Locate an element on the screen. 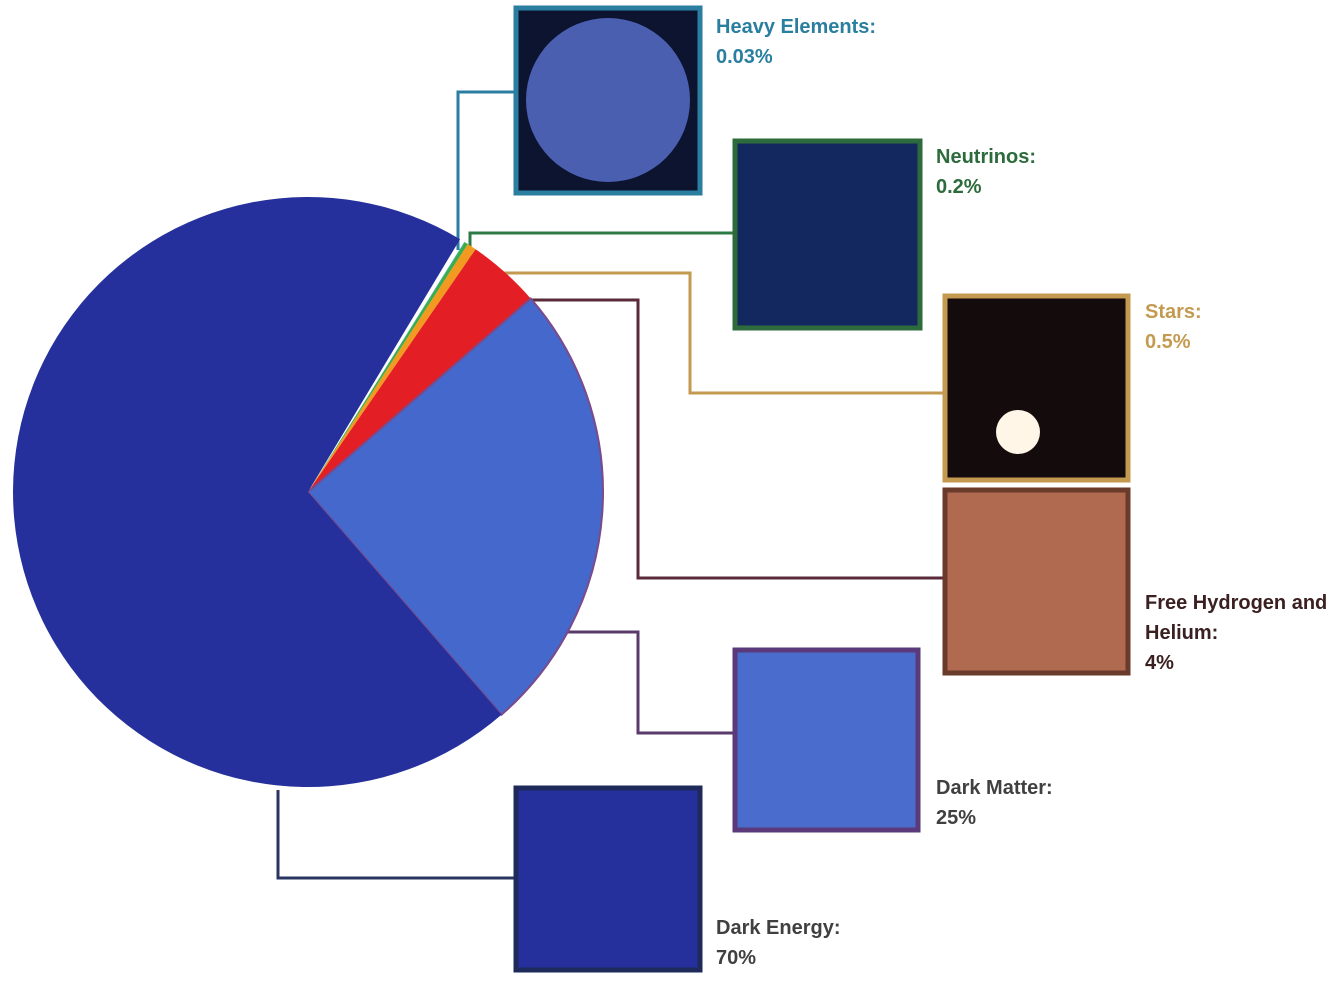 The height and width of the screenshot is (984, 1328). label-text: 70% is located at coordinates (736, 958).